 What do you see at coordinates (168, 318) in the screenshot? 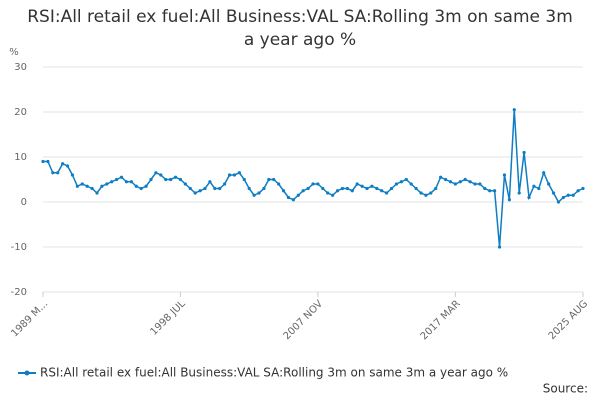
I see `x-tick-label: 1998 JUL` at bounding box center [168, 318].